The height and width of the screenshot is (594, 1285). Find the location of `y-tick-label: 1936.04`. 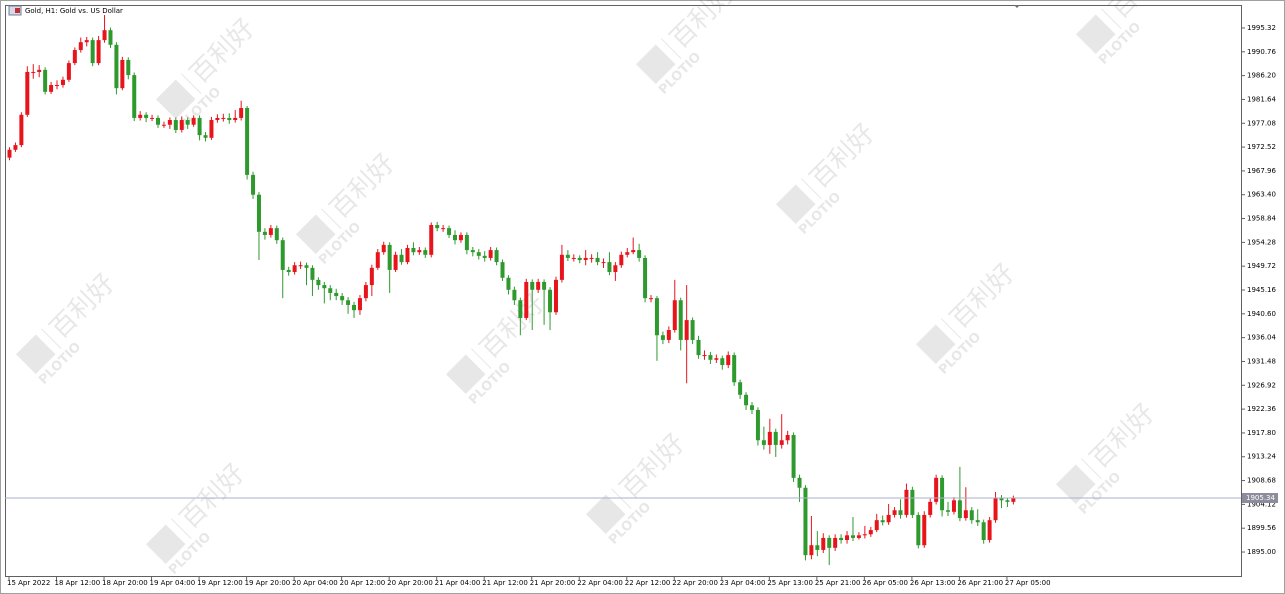

y-tick-label: 1936.04 is located at coordinates (1261, 338).